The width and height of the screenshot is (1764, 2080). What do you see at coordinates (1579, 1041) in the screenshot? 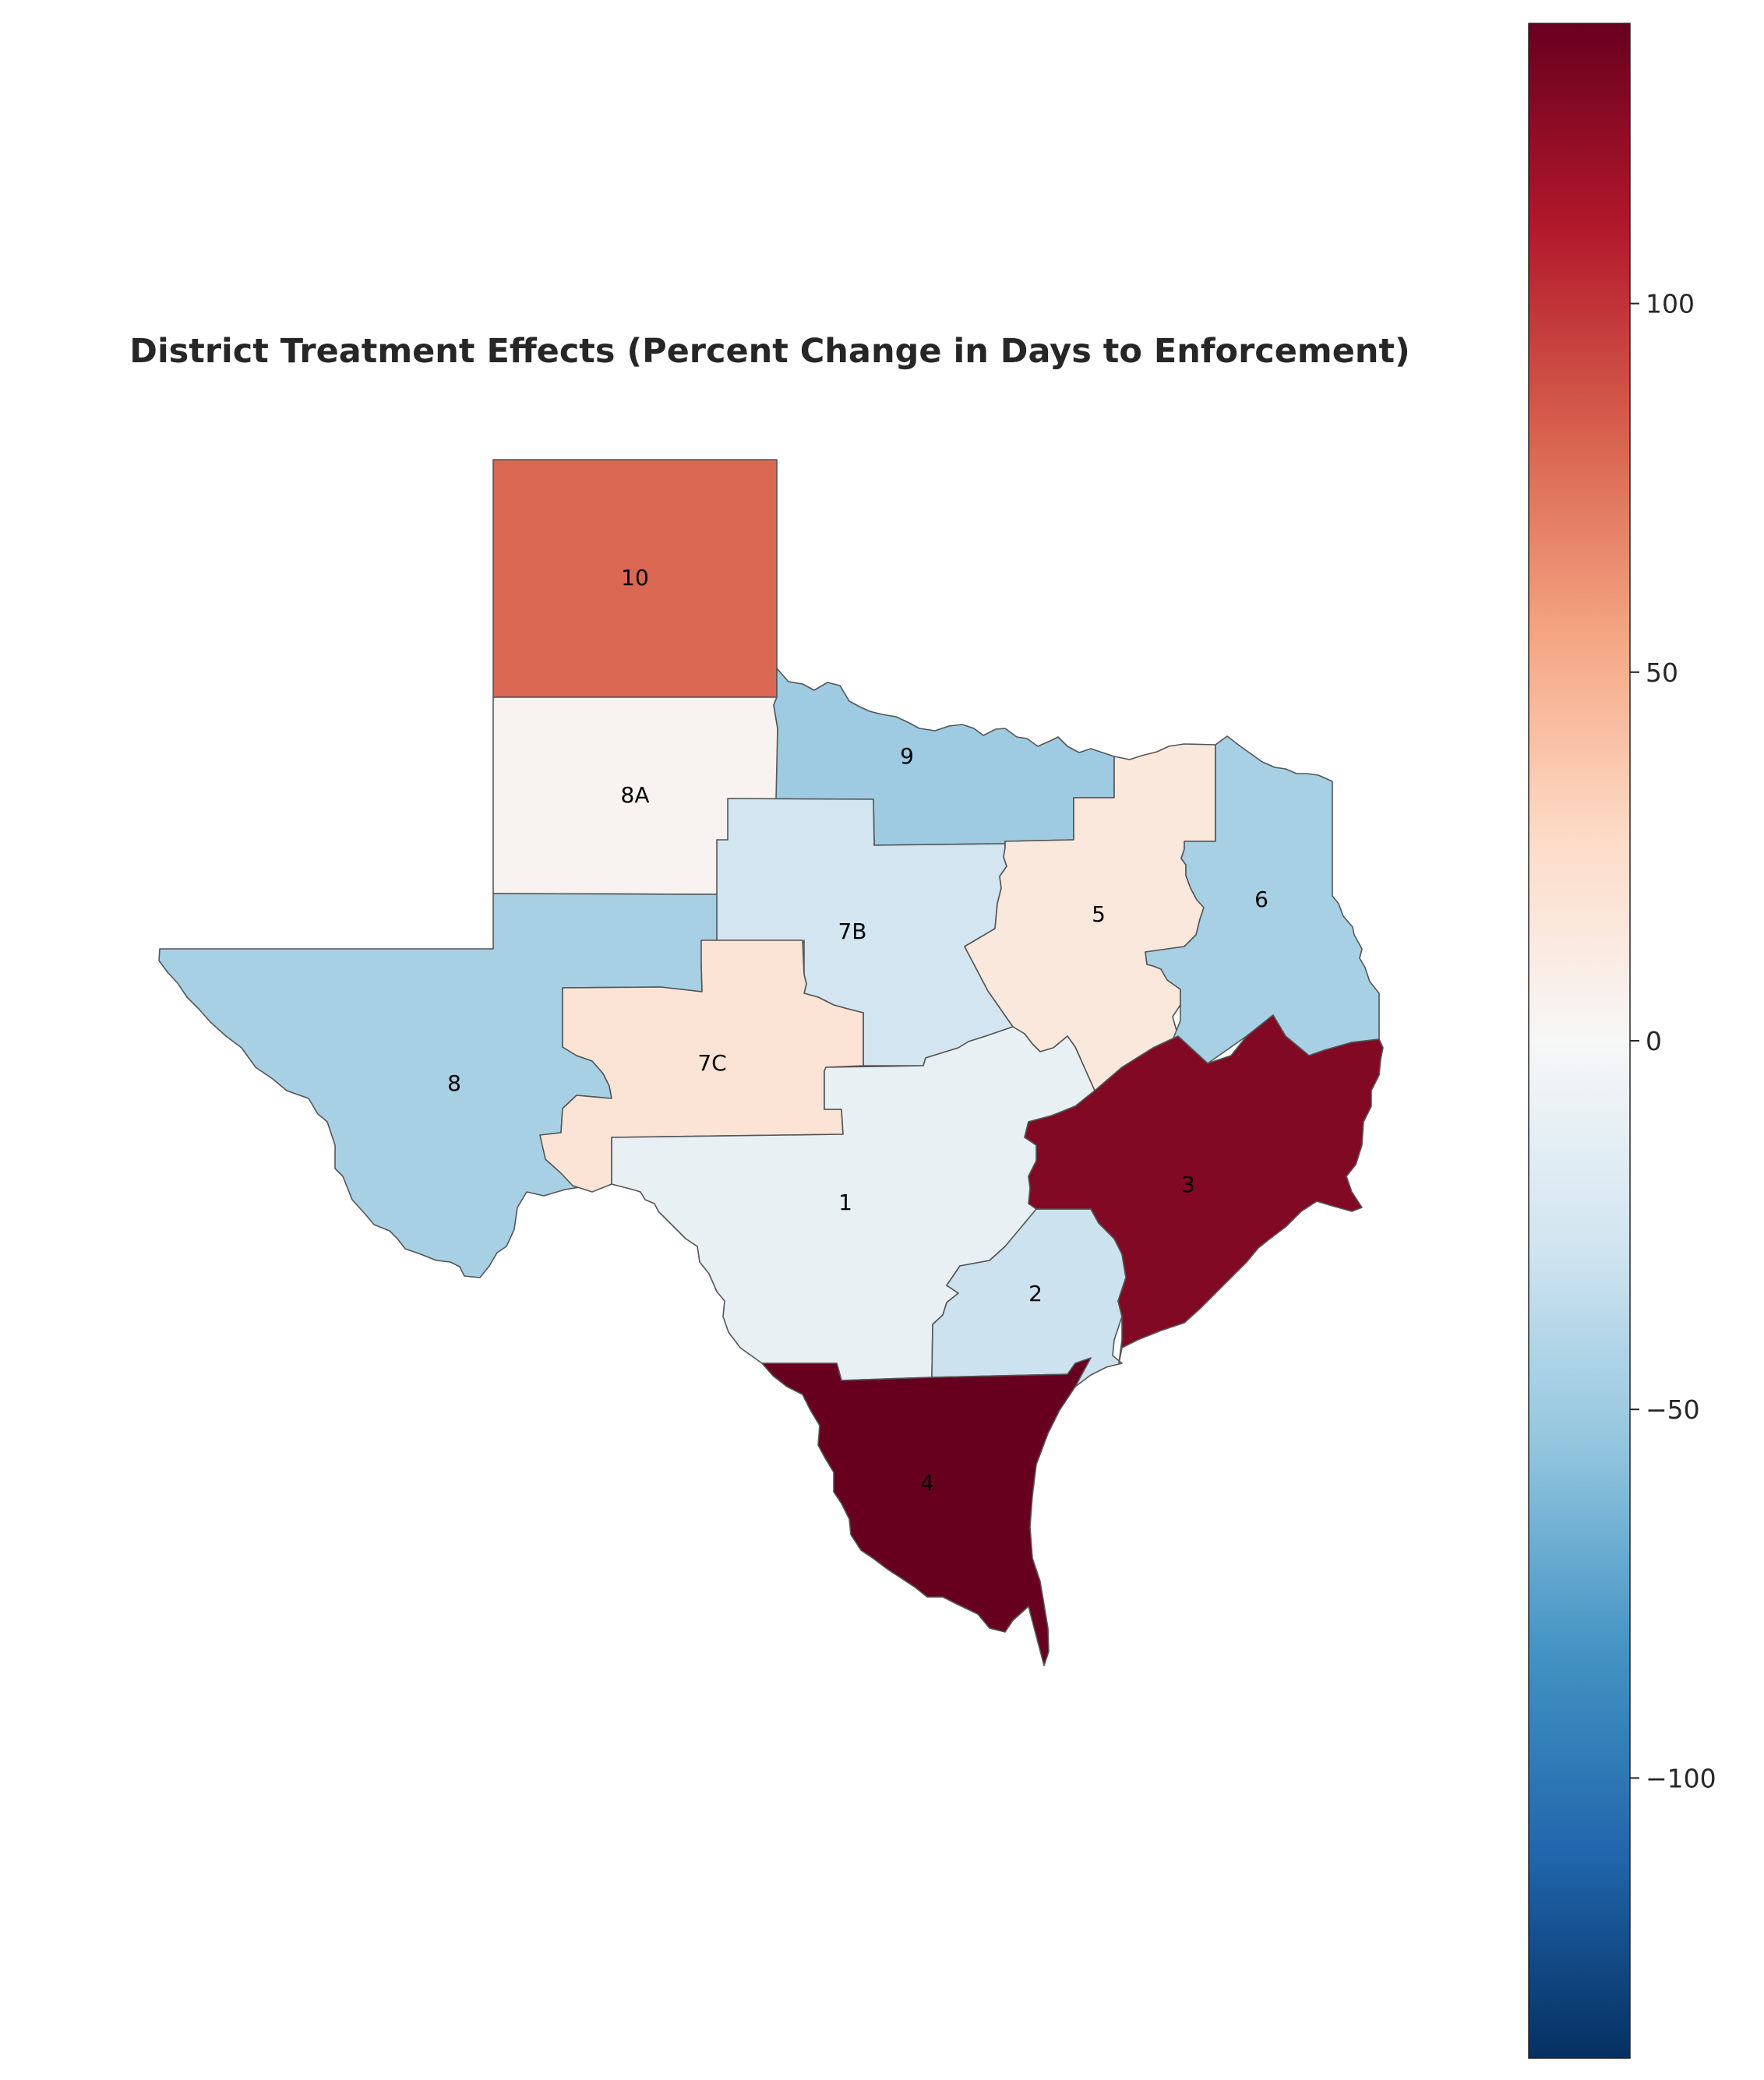
I see `colorbar-gradient` at bounding box center [1579, 1041].